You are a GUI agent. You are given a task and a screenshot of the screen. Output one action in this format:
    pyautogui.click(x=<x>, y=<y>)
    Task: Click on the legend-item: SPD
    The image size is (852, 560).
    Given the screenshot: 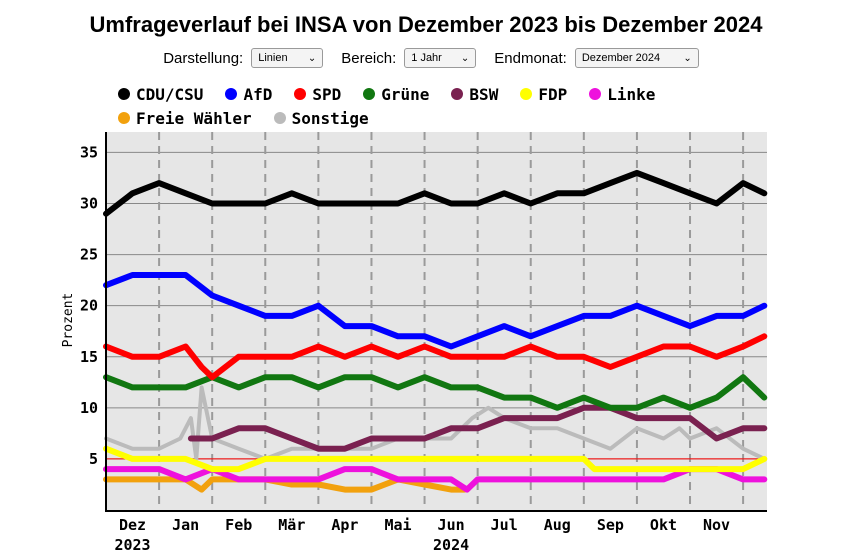 What is the action you would take?
    pyautogui.click(x=317, y=94)
    